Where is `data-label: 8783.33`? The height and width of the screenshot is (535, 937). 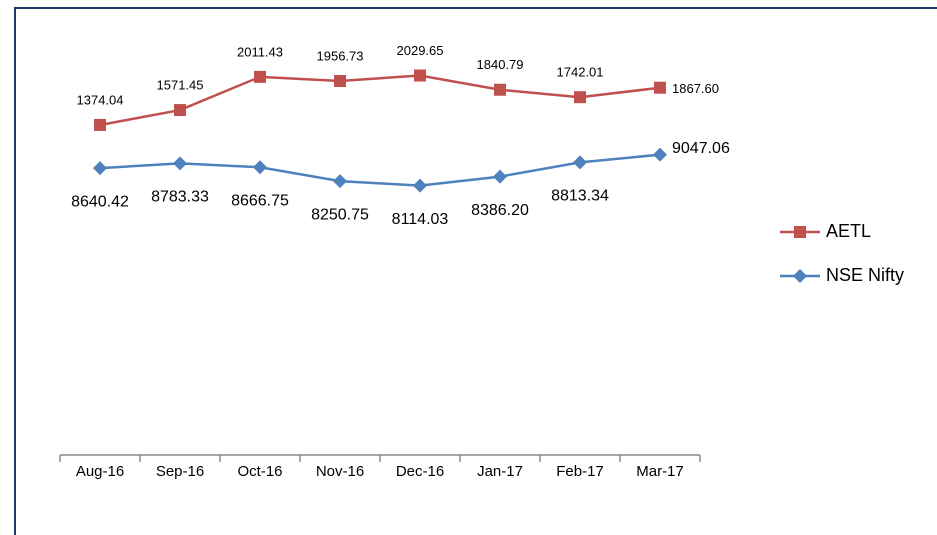
data-label: 8783.33 is located at coordinates (180, 197).